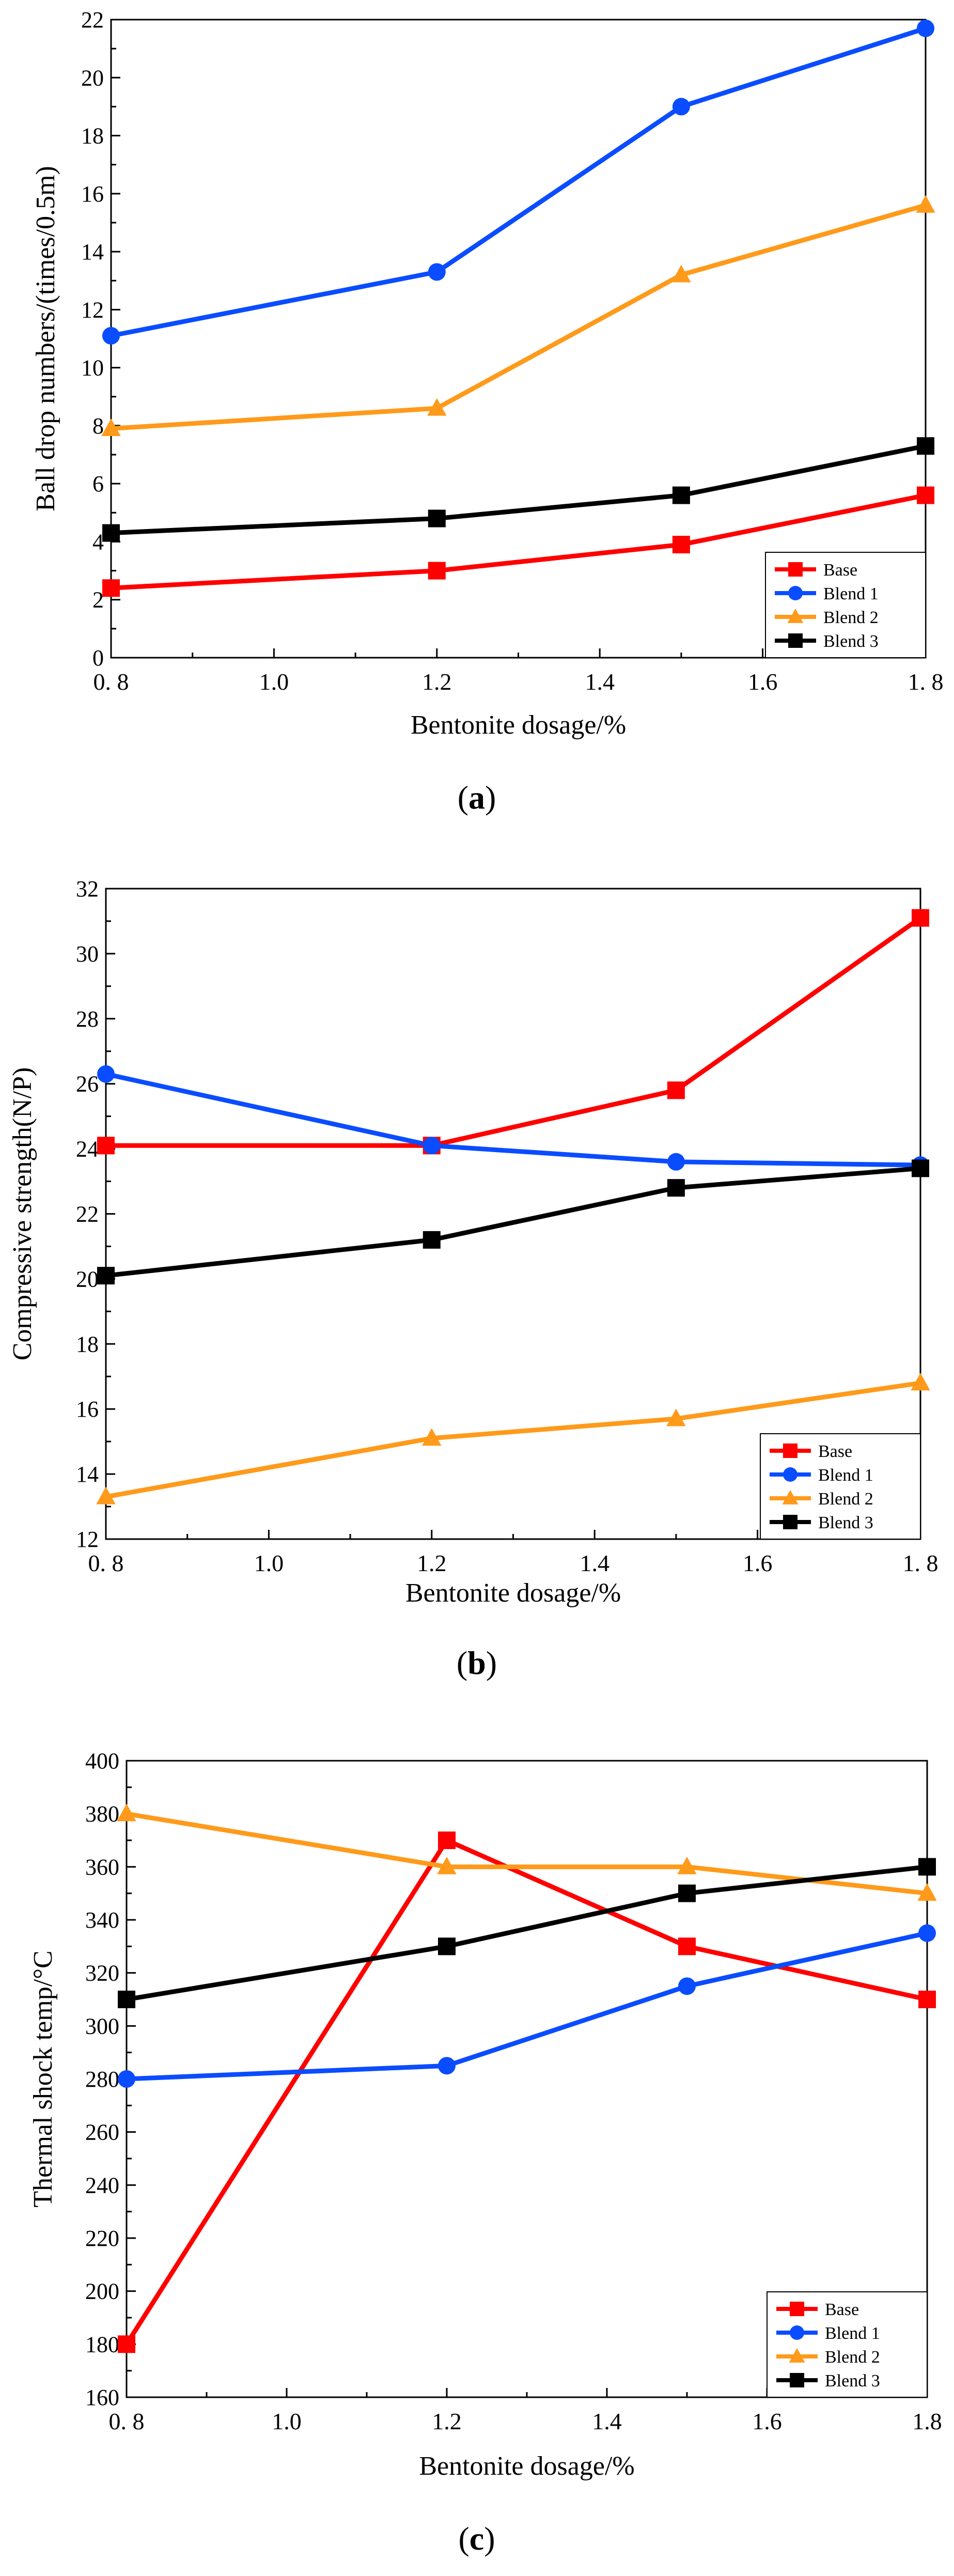 The image size is (954, 2576). What do you see at coordinates (87, 1474) in the screenshot?
I see `y-tick-label-b: 14` at bounding box center [87, 1474].